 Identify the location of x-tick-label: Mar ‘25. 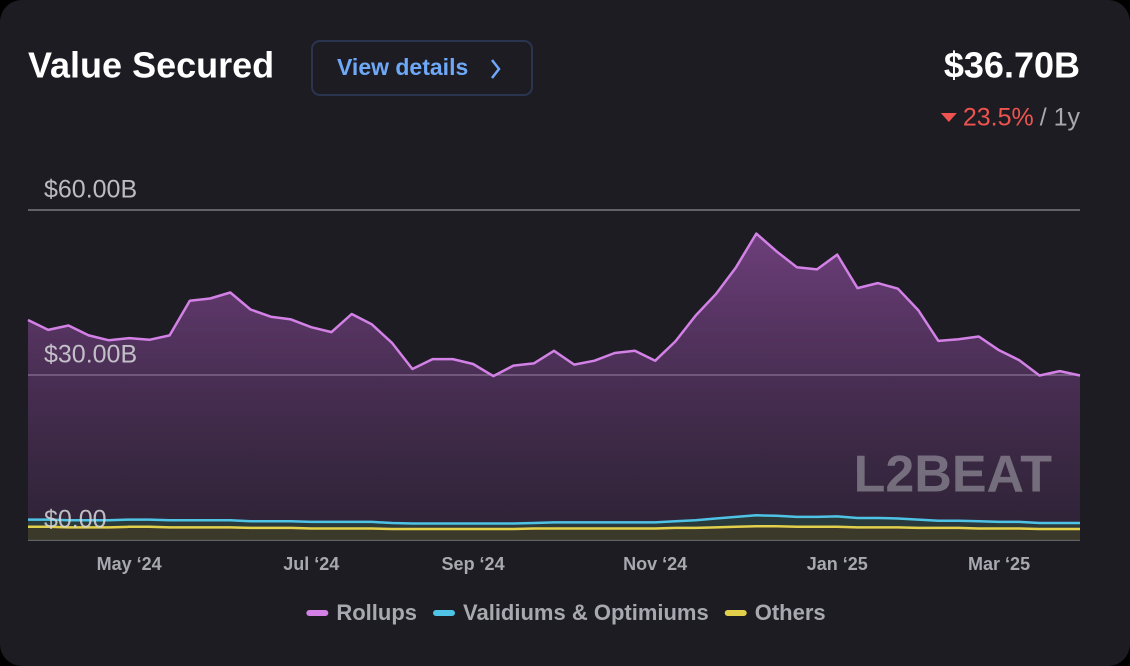
(999, 564).